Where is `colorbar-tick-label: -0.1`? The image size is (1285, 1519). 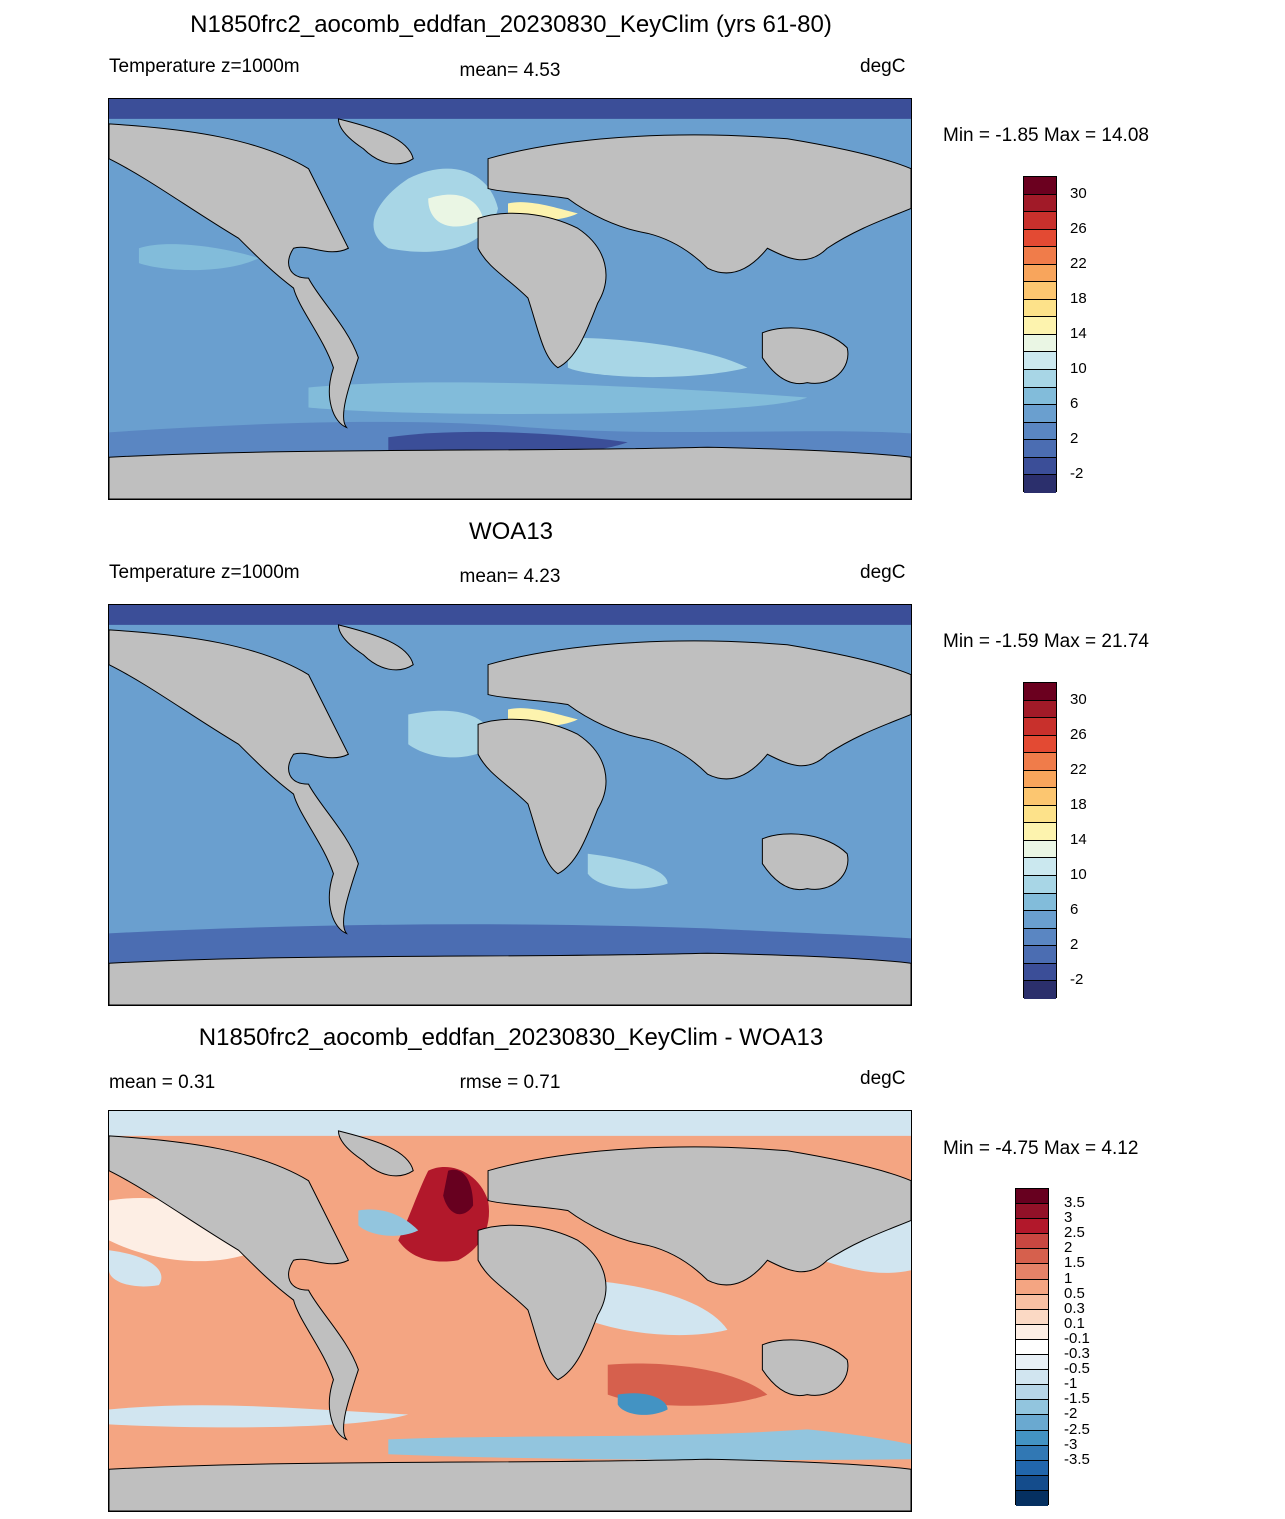 colorbar-tick-label: -0.1 is located at coordinates (1077, 1338).